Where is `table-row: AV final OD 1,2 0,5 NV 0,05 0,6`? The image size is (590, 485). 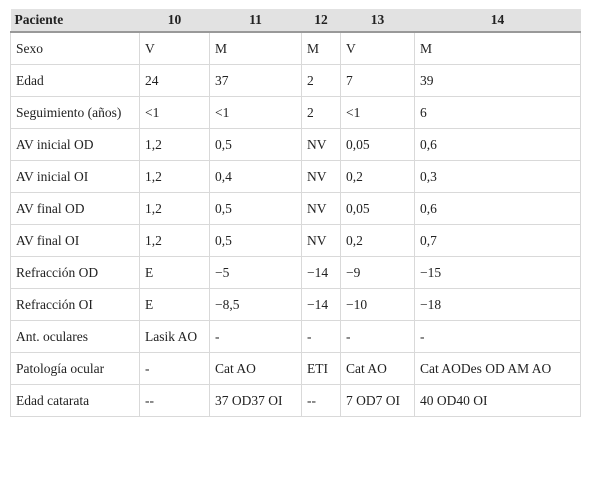
table-row: AV final OD 1,2 0,5 NV 0,05 0,6 is located at coordinates (295, 208).